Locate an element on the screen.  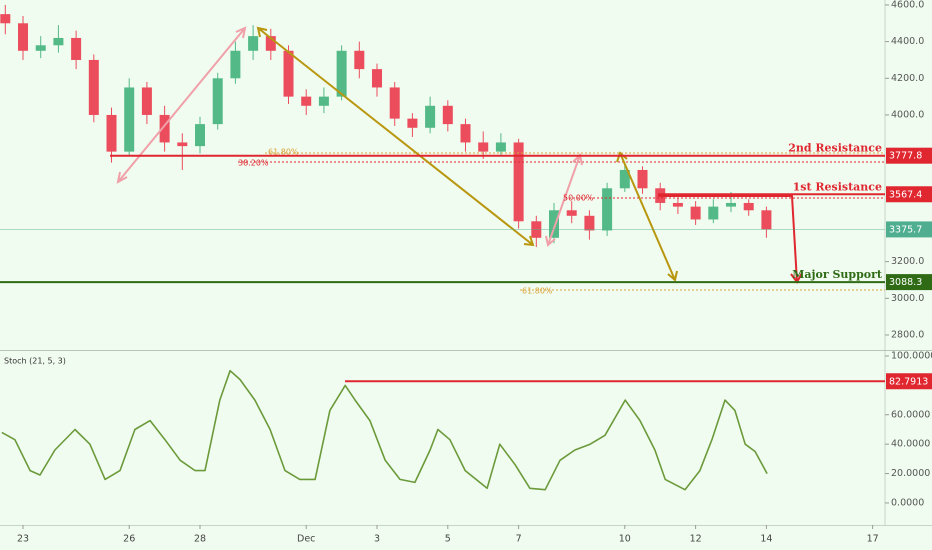
level-label: 3088.3 is located at coordinates (905, 282).